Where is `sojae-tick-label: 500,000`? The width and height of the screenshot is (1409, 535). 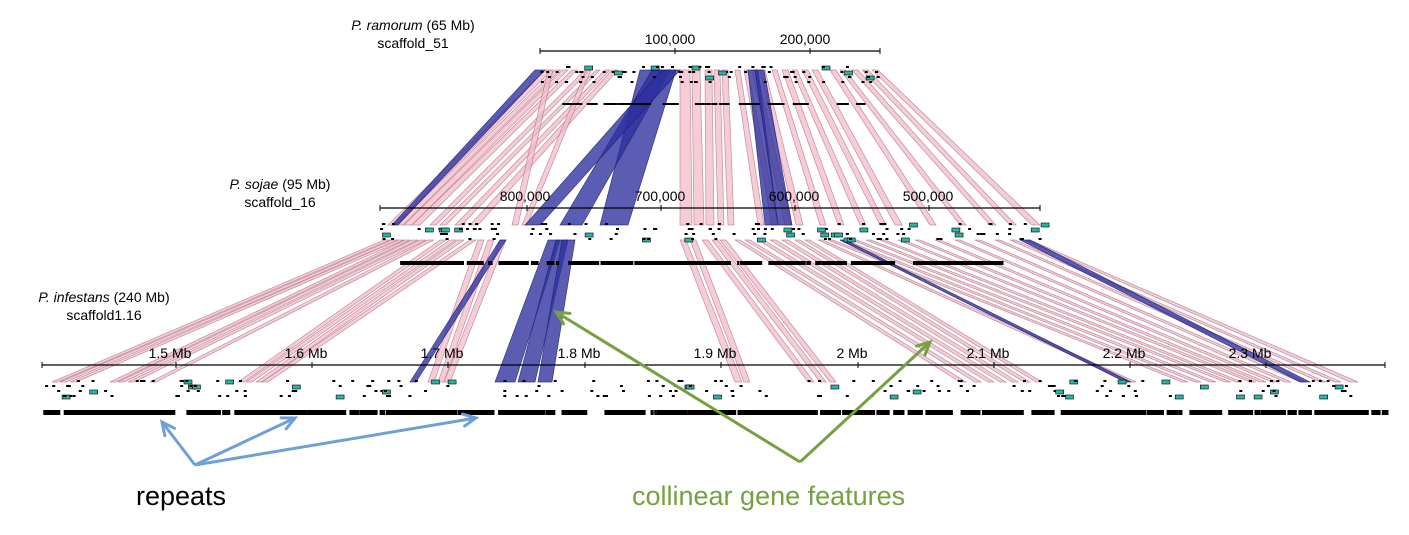 sojae-tick-label: 500,000 is located at coordinates (928, 196).